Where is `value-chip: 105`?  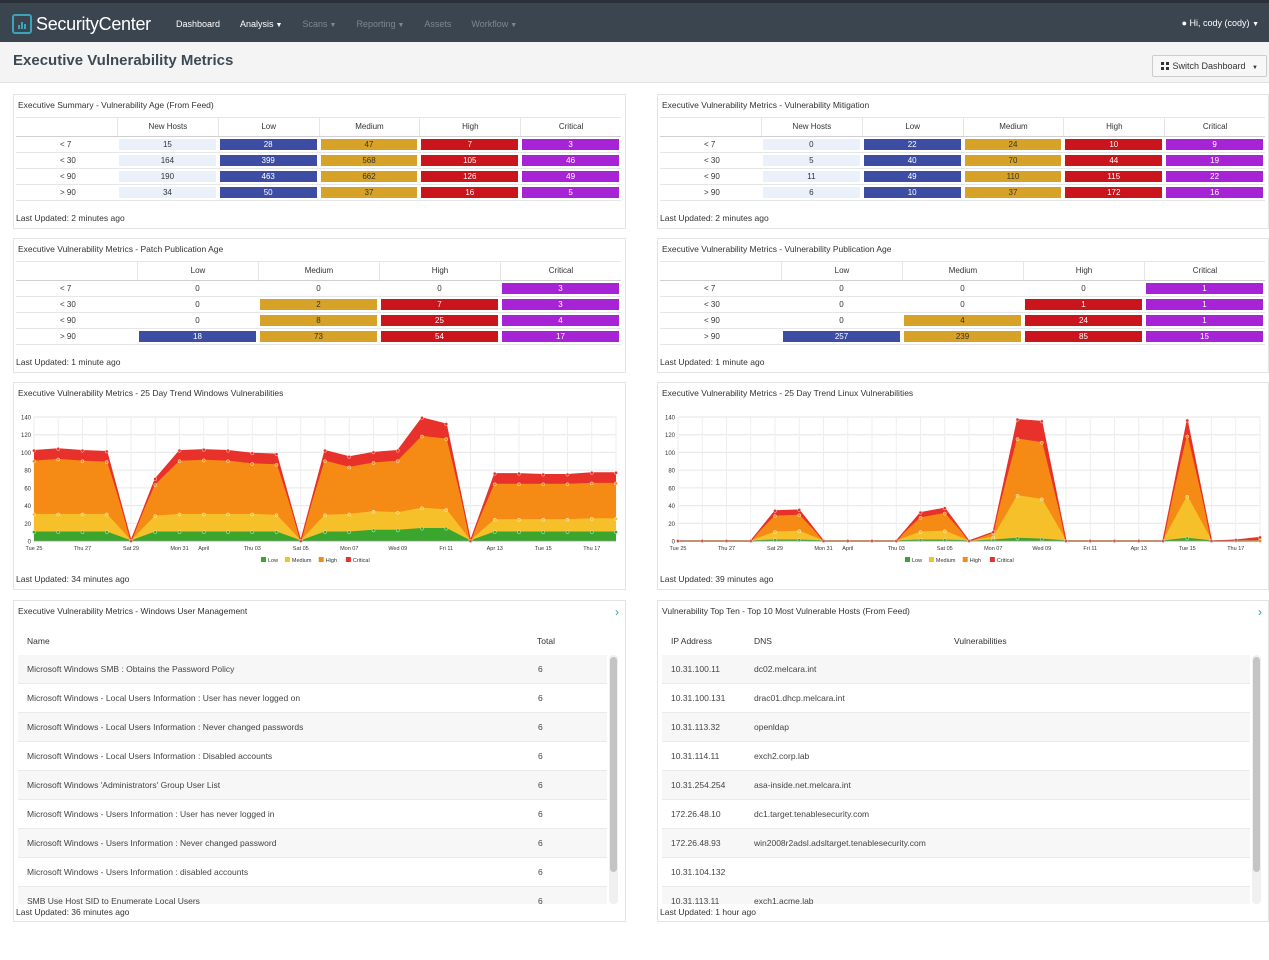
value-chip: 105 is located at coordinates (470, 160).